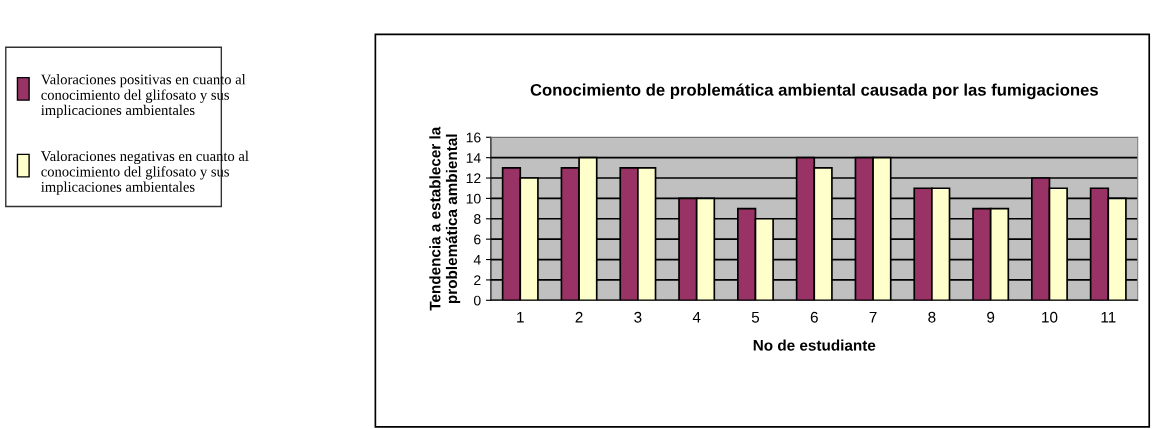 This screenshot has width=1155, height=429. What do you see at coordinates (473, 198) in the screenshot?
I see `y-tick-label: 10` at bounding box center [473, 198].